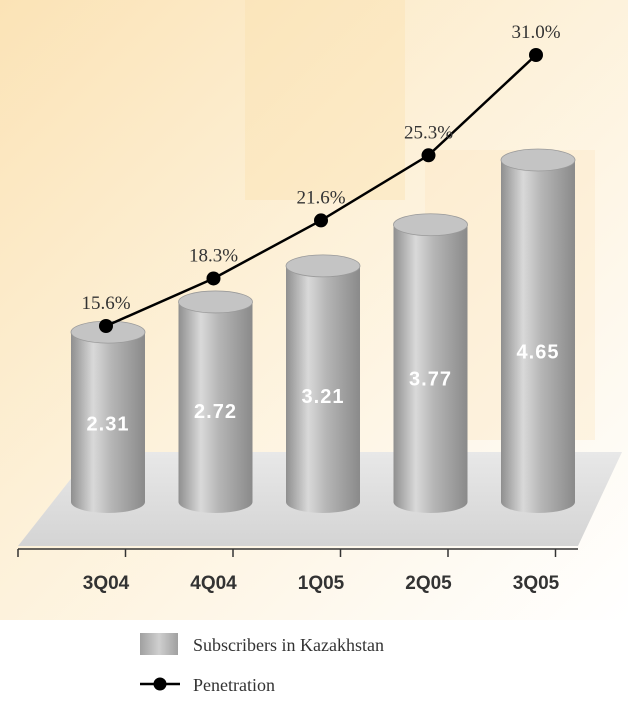 The image size is (628, 704). I want to click on x-tick-label: 4Q04, so click(213, 583).